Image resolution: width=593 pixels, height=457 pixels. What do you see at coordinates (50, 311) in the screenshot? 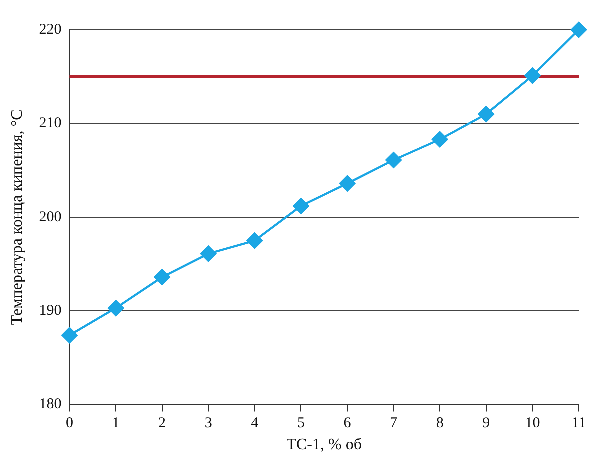
I see `y-tick-label: 190` at bounding box center [50, 311].